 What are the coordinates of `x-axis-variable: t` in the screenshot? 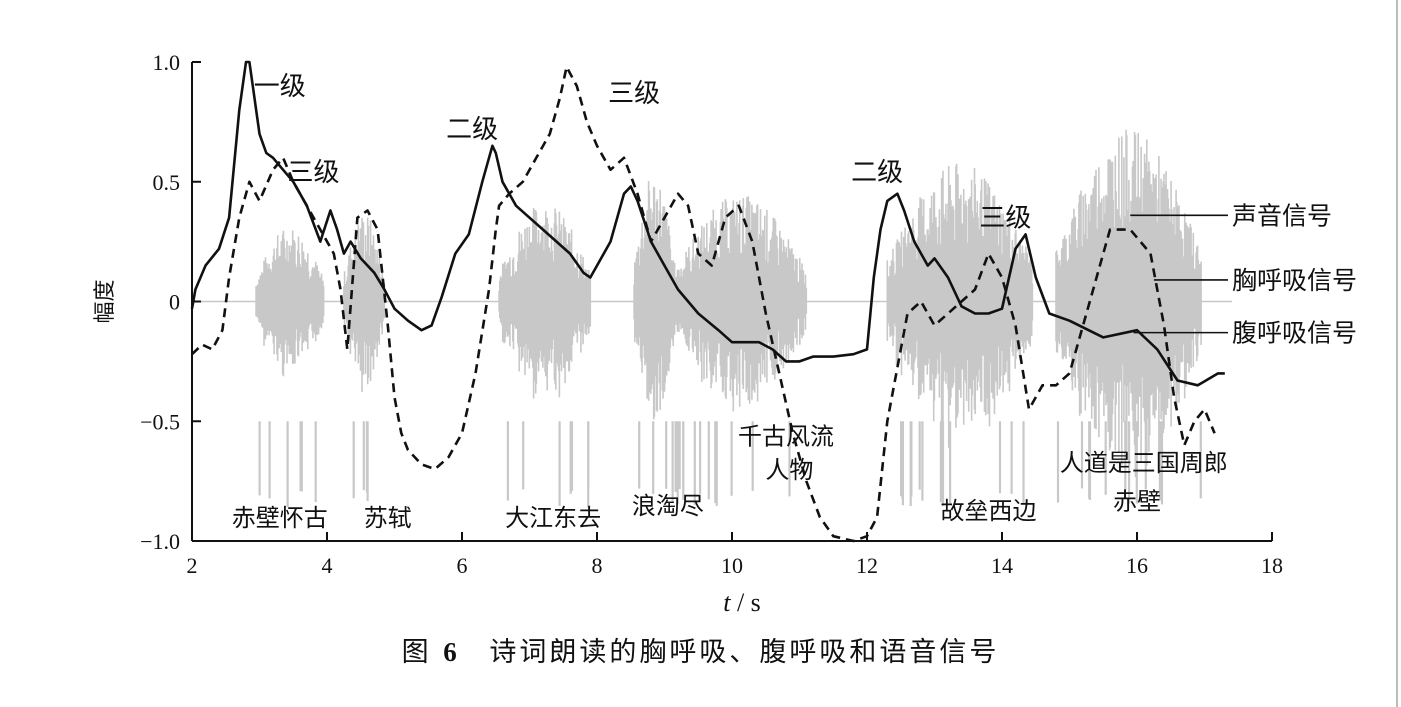 It's located at (727, 602).